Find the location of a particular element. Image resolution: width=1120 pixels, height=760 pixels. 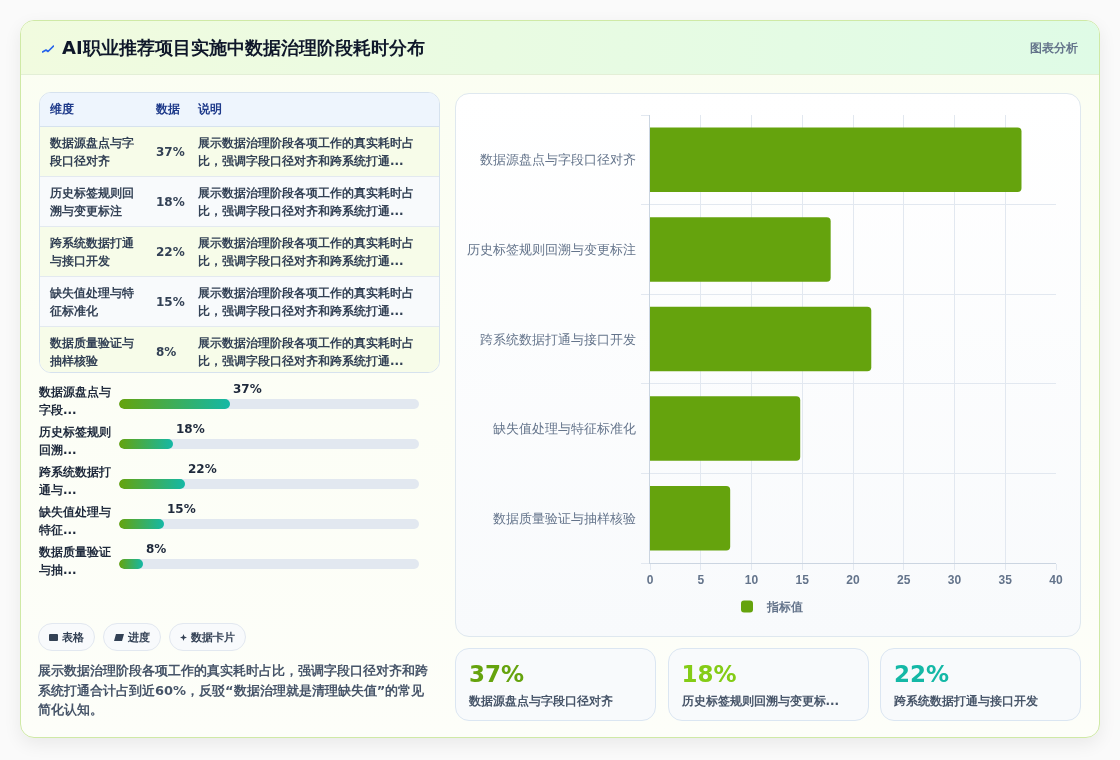

text: 图表分析 is located at coordinates (1054, 48).